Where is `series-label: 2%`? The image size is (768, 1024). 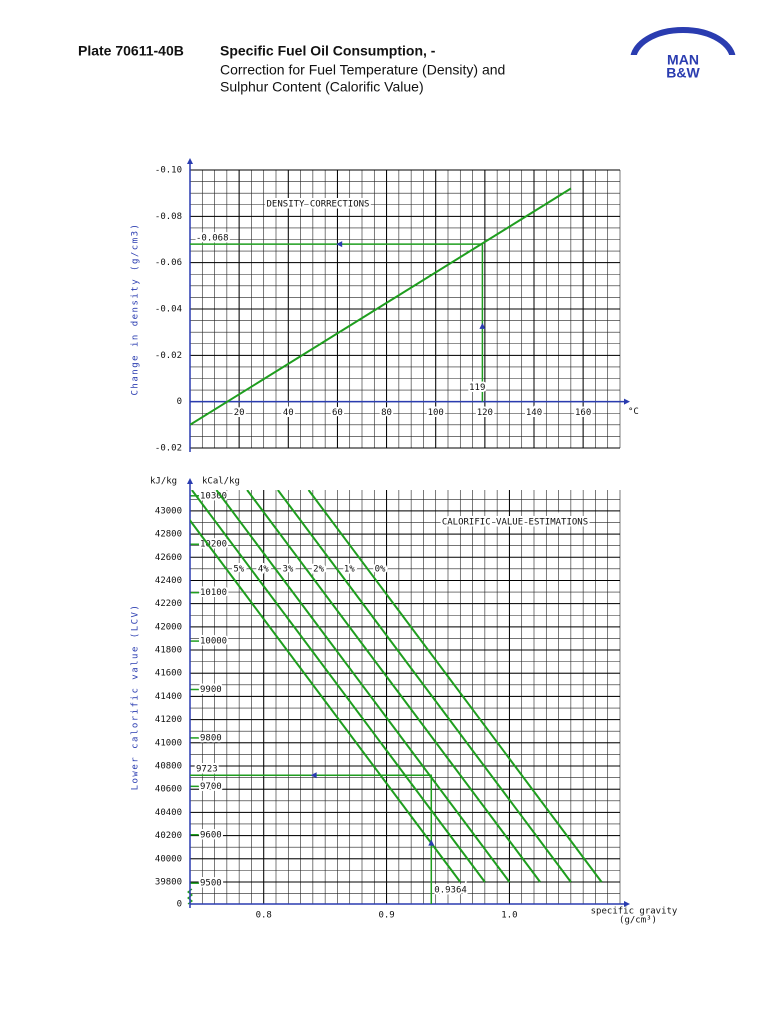
series-label: 2% is located at coordinates (318, 570).